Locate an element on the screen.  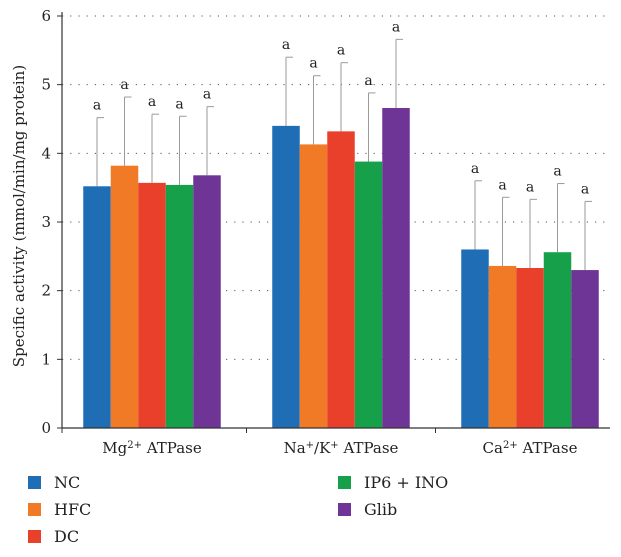
y-axis-title: Specific activity (mmol/min/mg protein) is located at coordinates (19, 216).